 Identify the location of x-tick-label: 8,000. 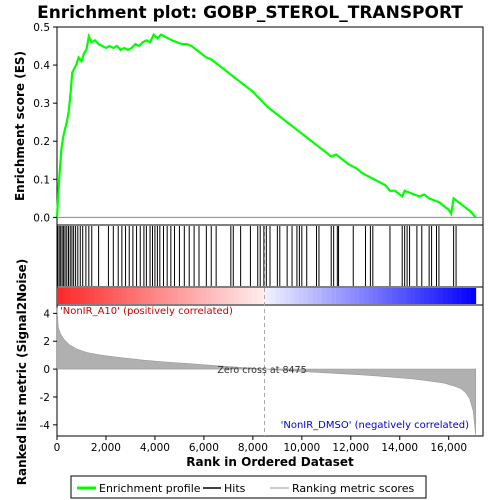
(253, 448).